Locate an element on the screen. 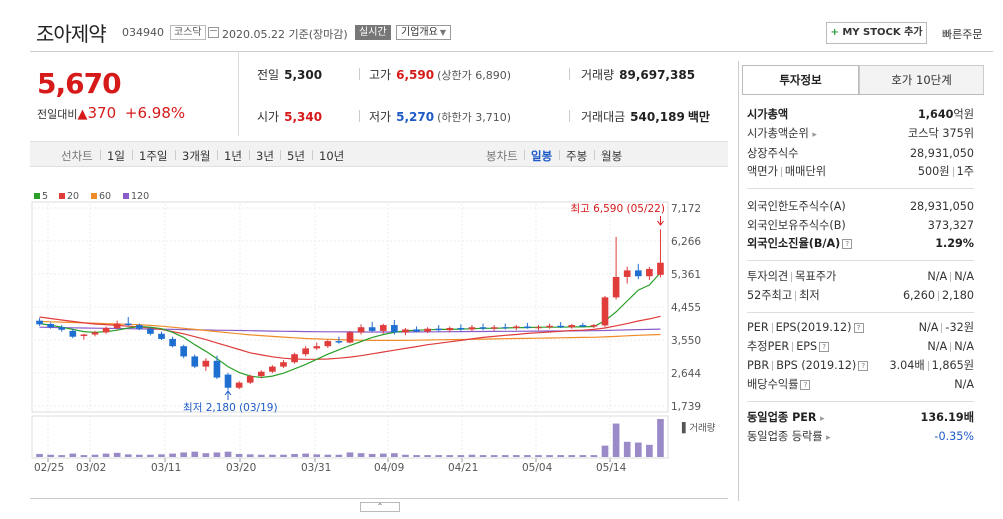  x-tick-label: 04/09 is located at coordinates (389, 468).